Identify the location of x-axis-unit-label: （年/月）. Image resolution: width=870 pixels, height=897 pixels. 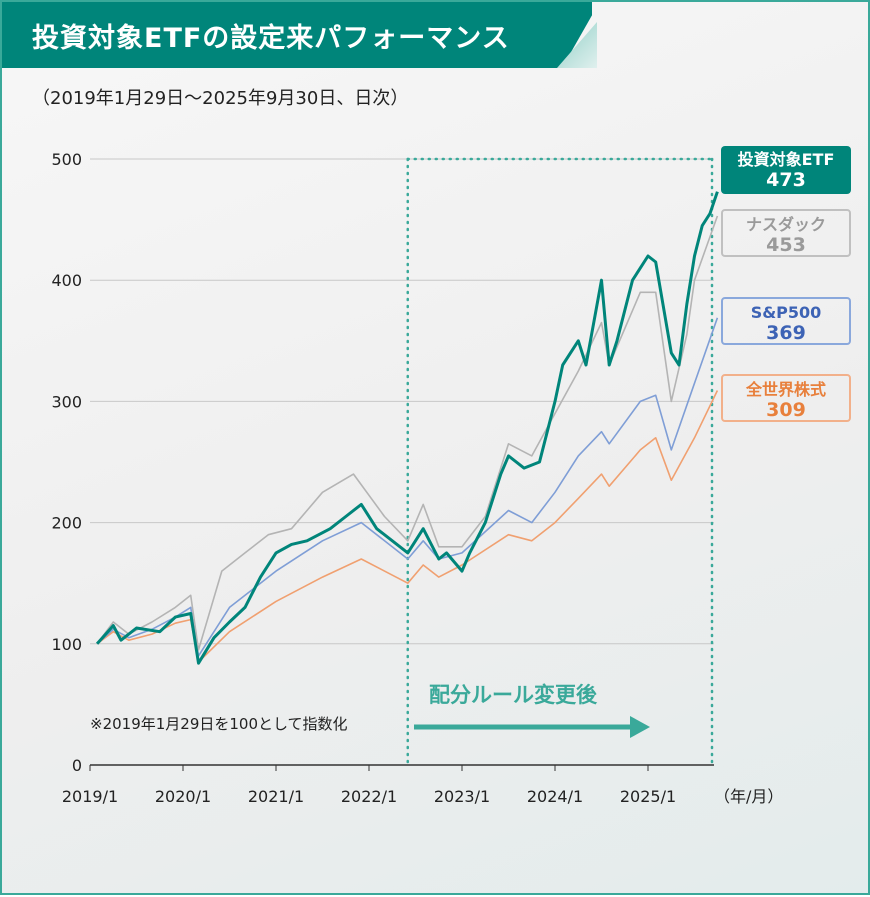
(748, 796).